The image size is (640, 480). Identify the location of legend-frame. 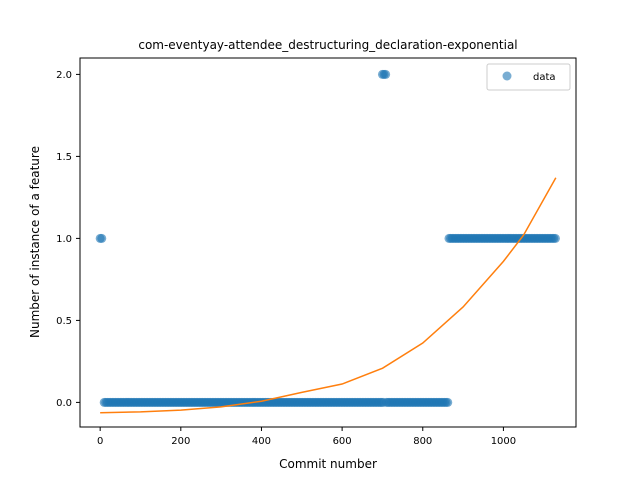
(528, 77).